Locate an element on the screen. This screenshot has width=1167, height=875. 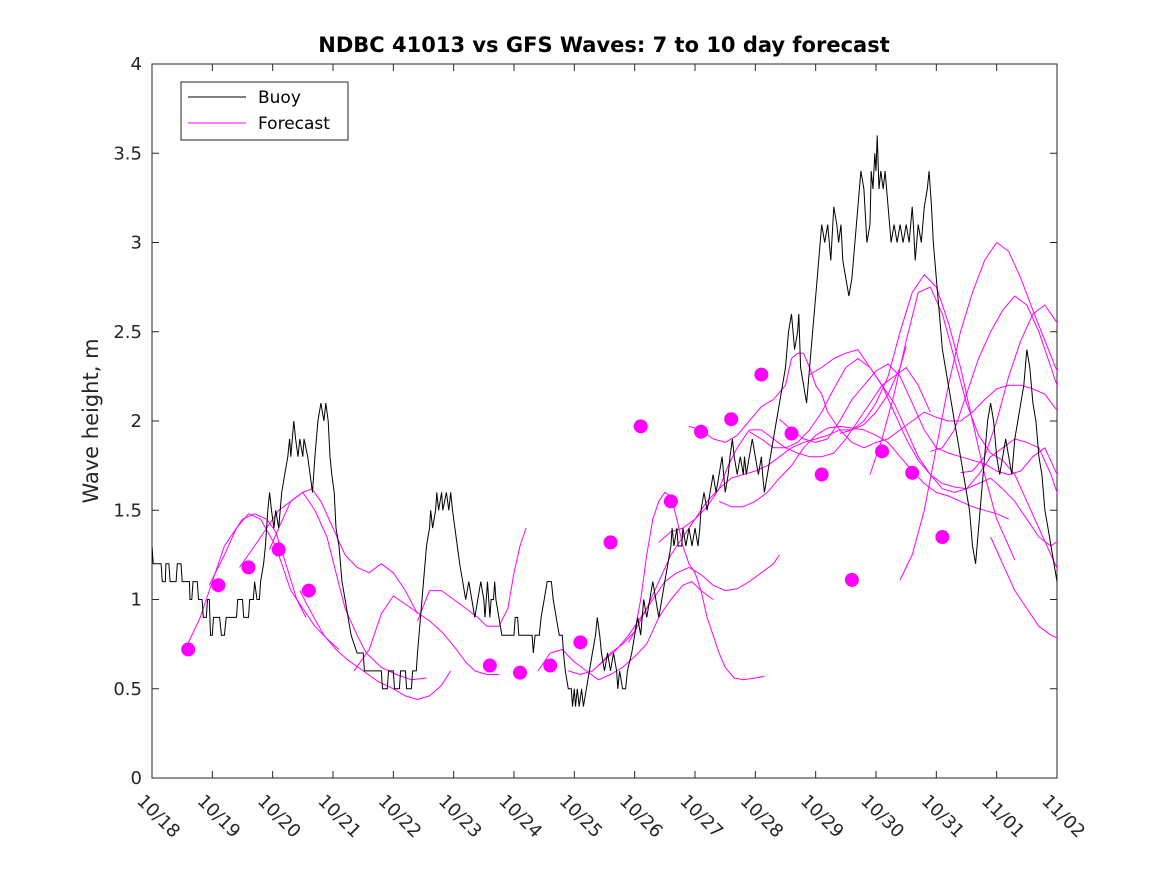
x-tick-label: 10/27 is located at coordinates (701, 817).